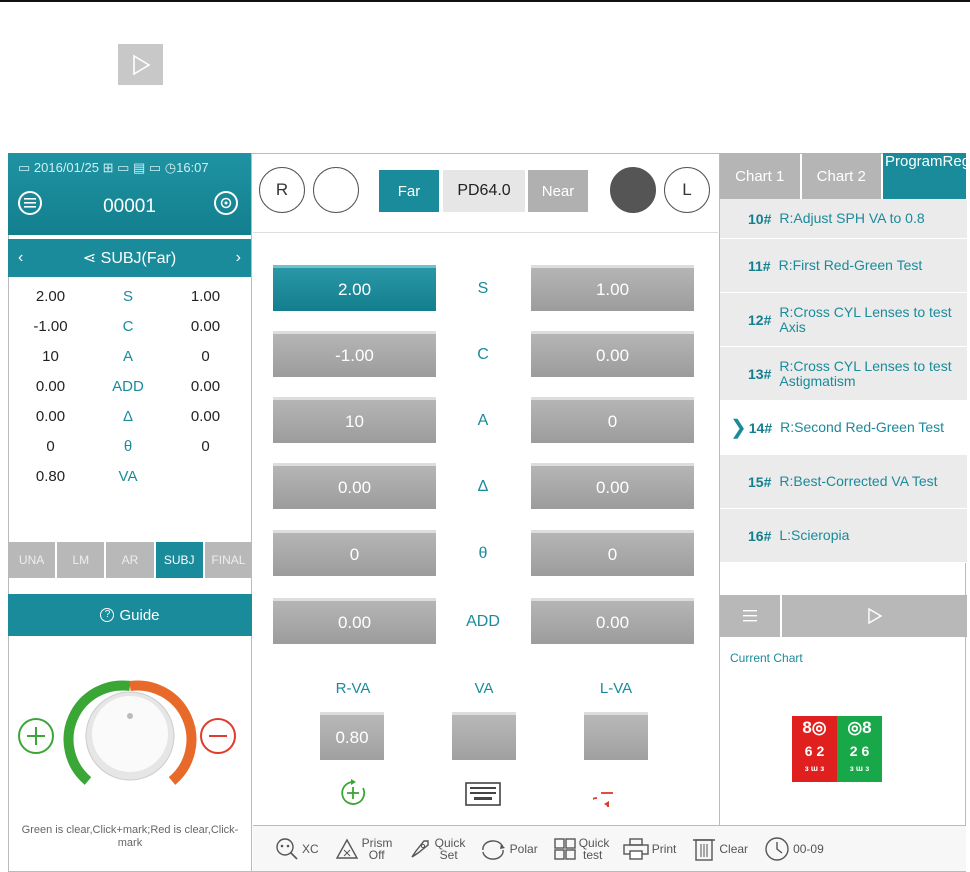 The height and width of the screenshot is (872, 970). Describe the element at coordinates (612, 354) in the screenshot. I see `left-c-button: 0.00` at that location.